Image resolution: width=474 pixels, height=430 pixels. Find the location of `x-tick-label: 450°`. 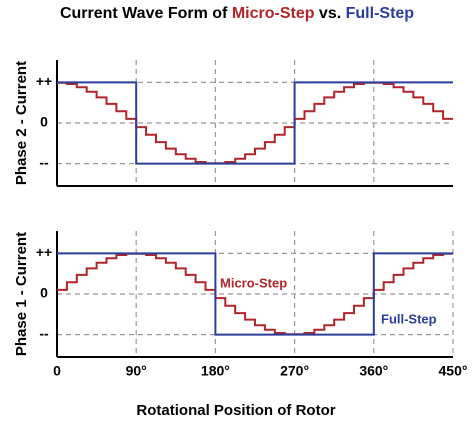

x-tick-label: 450° is located at coordinates (453, 371).